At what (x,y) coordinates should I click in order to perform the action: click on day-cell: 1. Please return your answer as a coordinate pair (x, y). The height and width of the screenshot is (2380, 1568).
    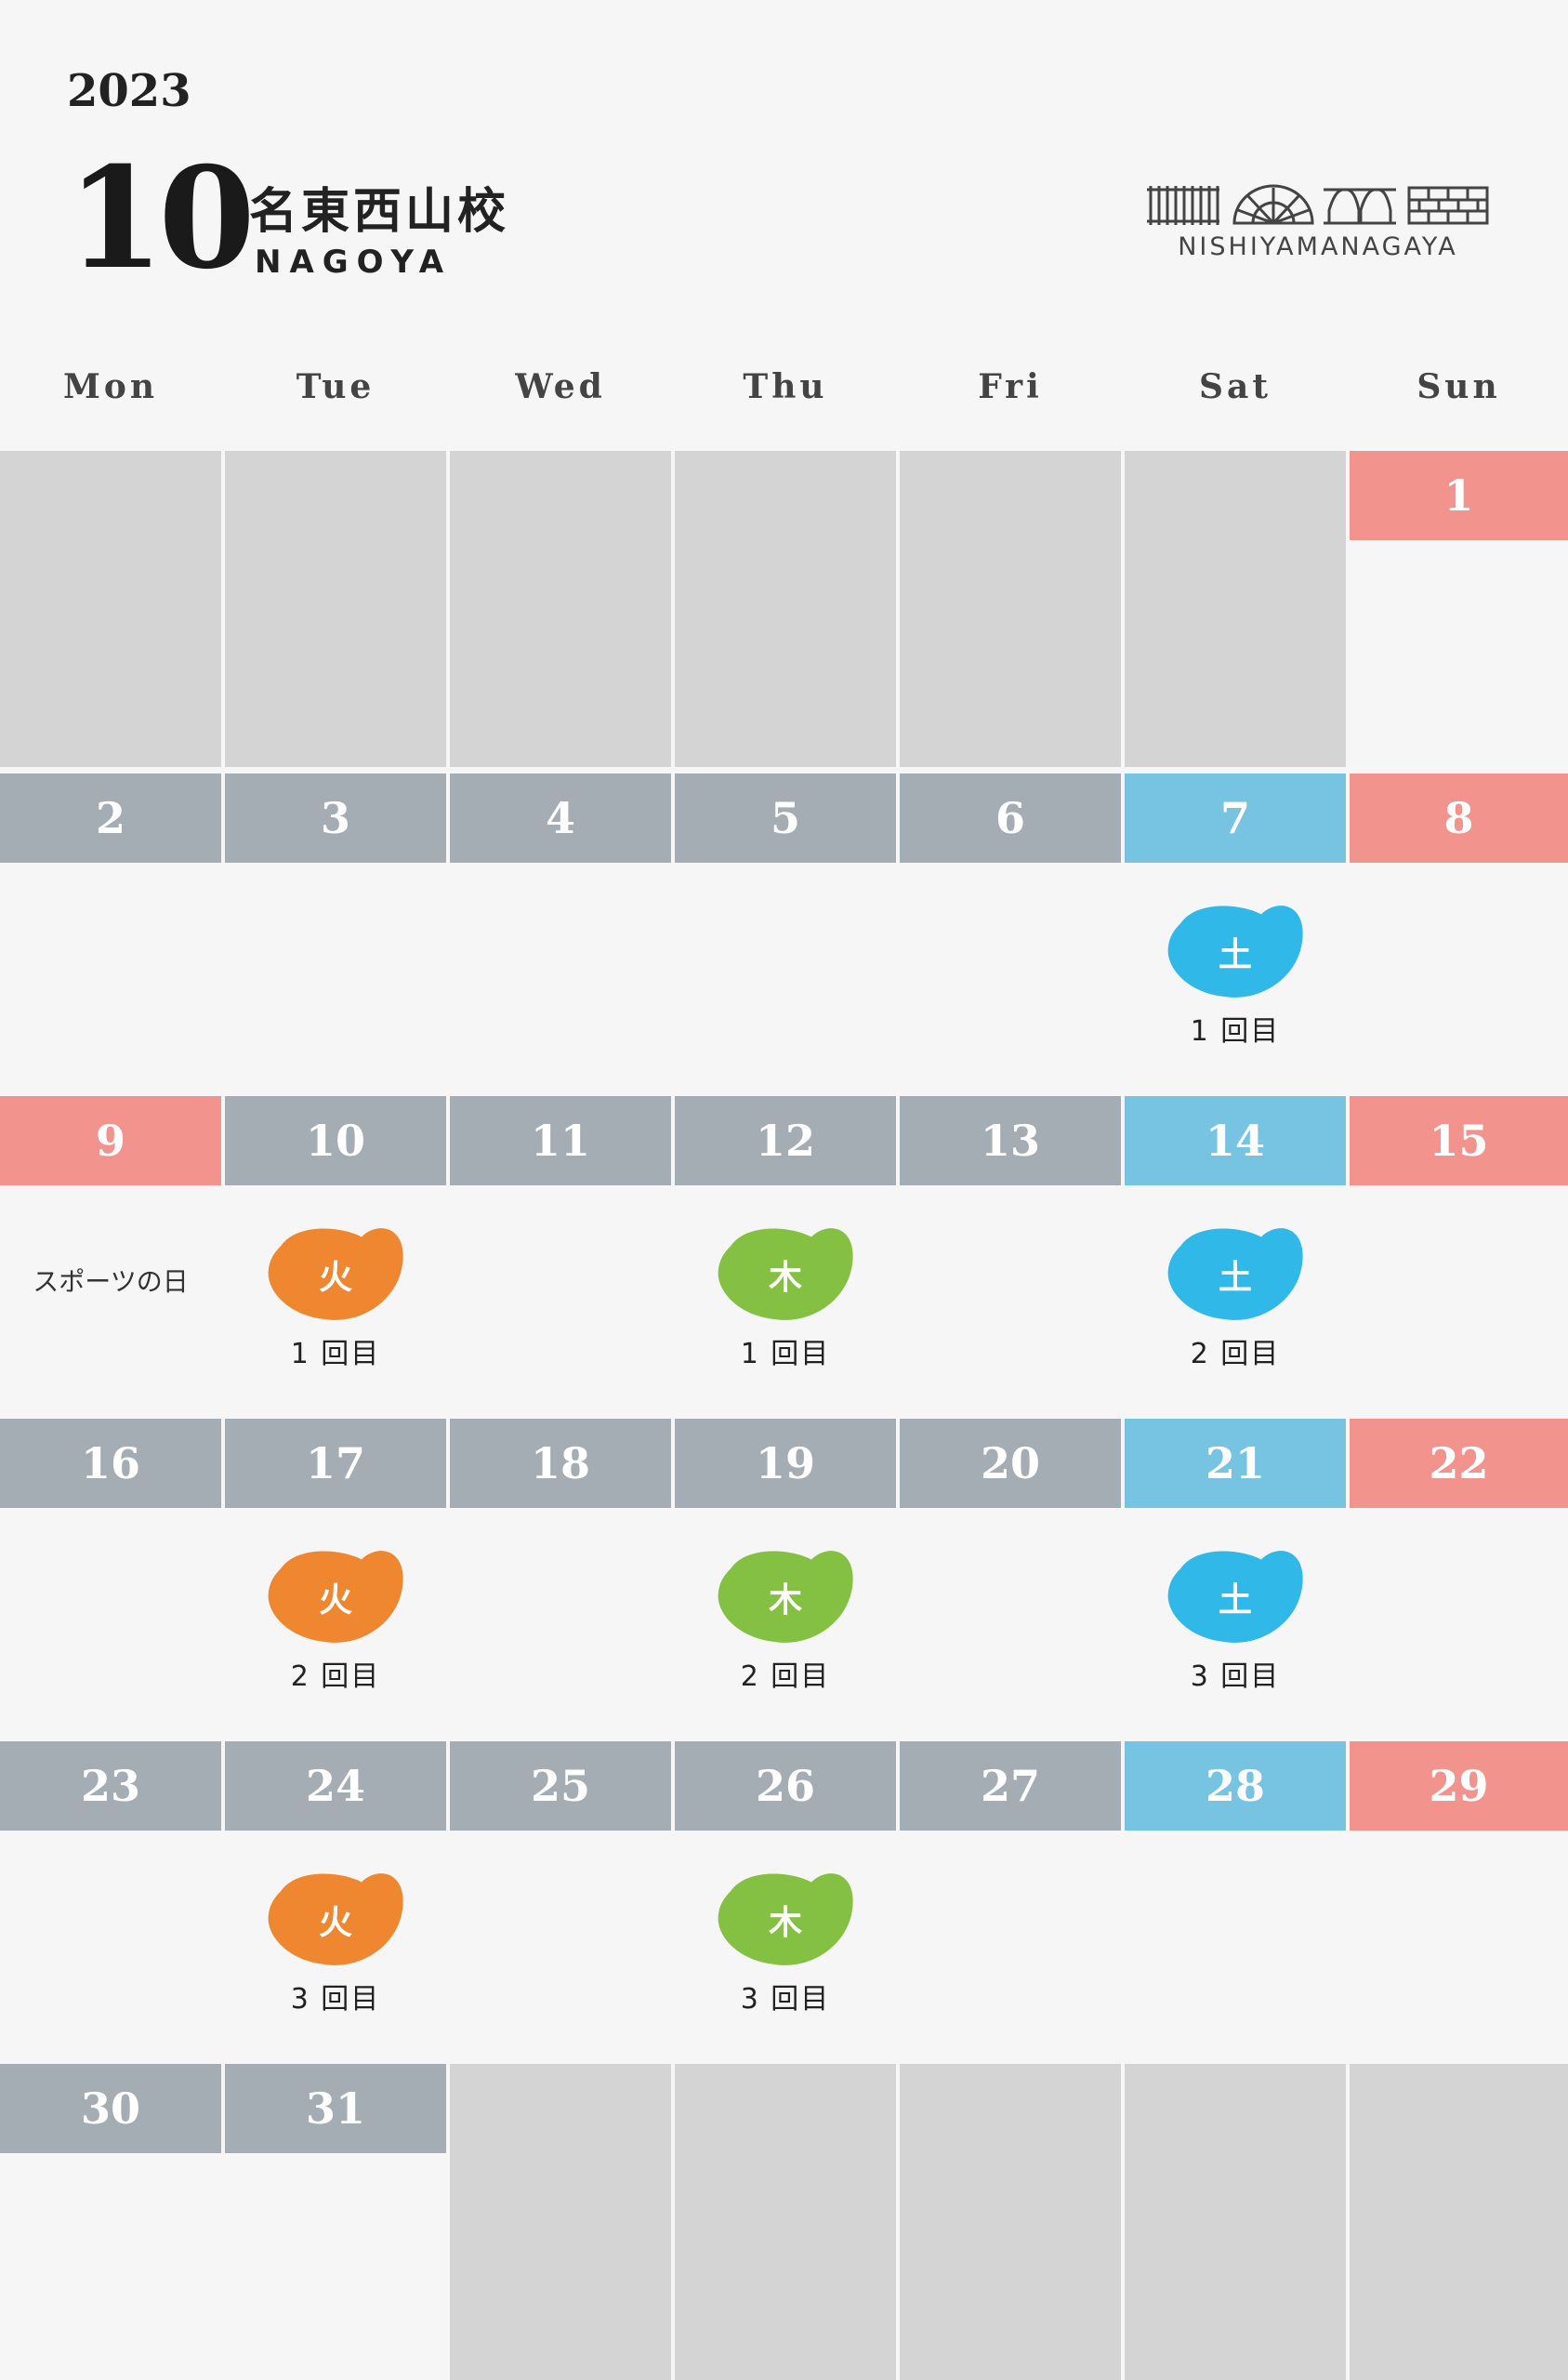
    Looking at the image, I should click on (1459, 609).